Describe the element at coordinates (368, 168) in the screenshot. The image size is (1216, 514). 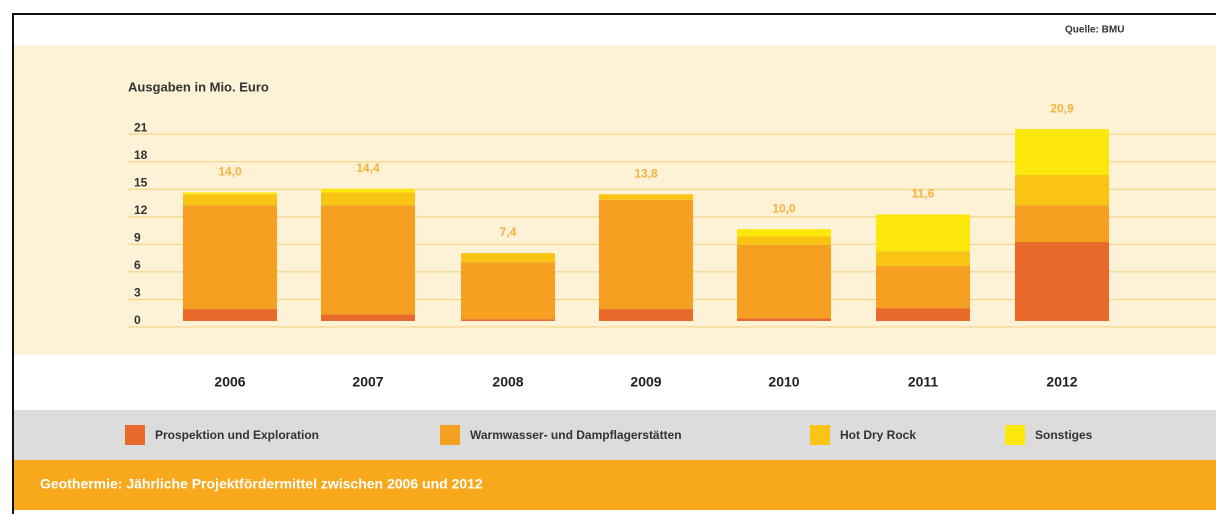
I see `total-label: 14,4` at that location.